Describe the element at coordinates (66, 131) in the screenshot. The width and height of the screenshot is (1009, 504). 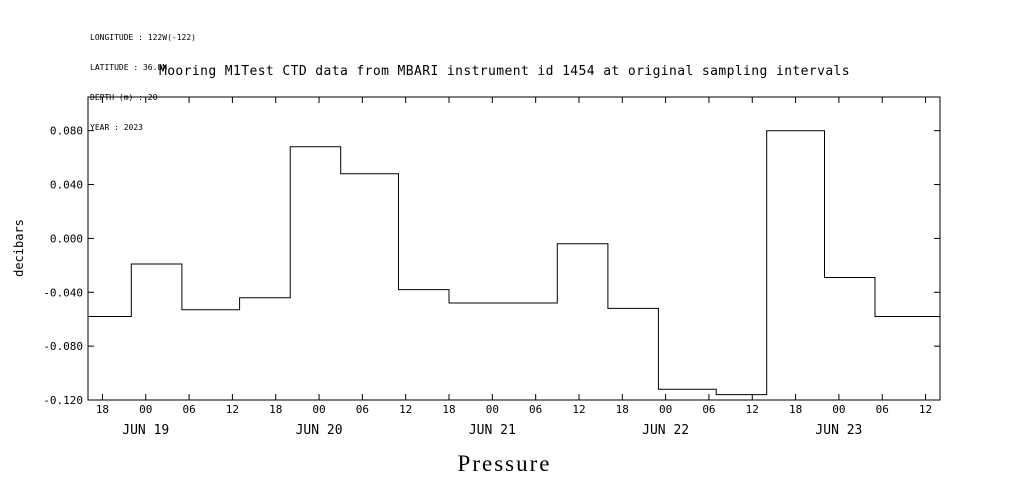
I see `y-tick-label: 0.080` at that location.